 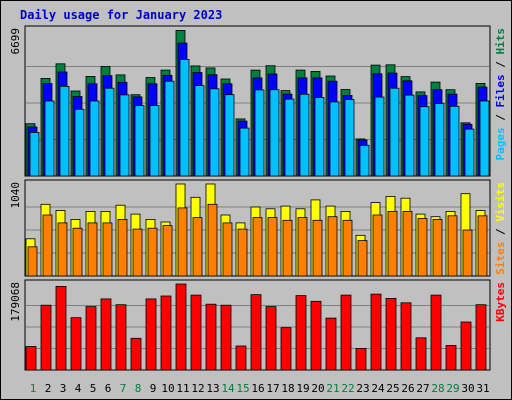 What do you see at coordinates (197, 388) in the screenshot?
I see `day-label-12: 12` at bounding box center [197, 388].